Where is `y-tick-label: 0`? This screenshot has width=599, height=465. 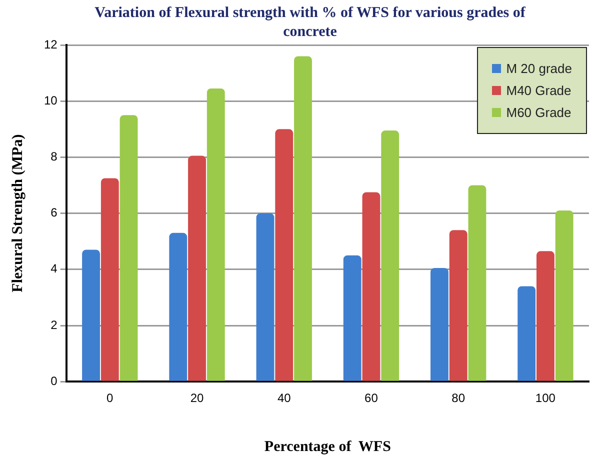 y-tick-label: 0 is located at coordinates (54, 381).